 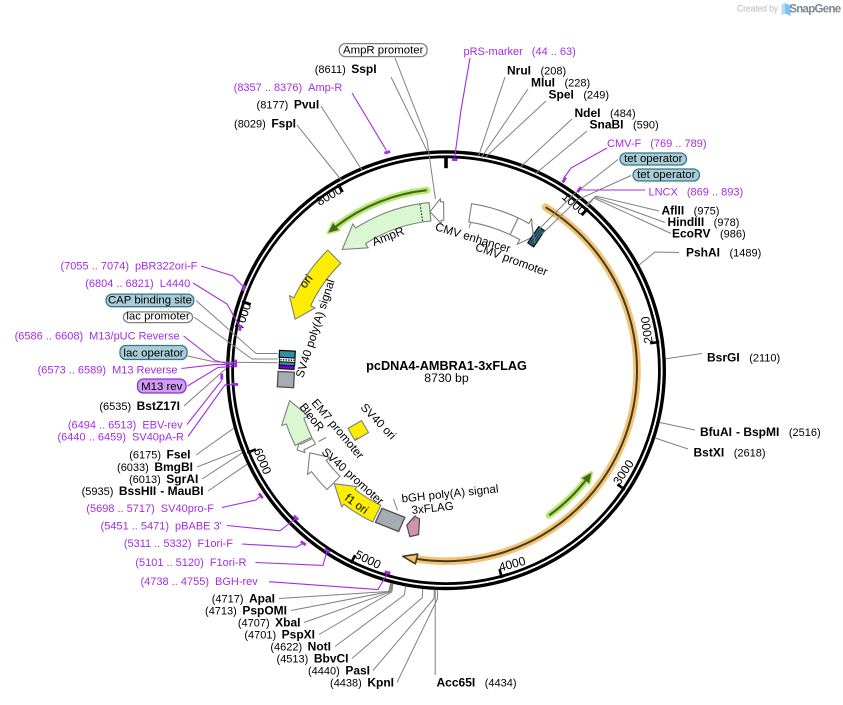 What do you see at coordinates (758, 9) in the screenshot?
I see `svg-text: Created by` at bounding box center [758, 9].